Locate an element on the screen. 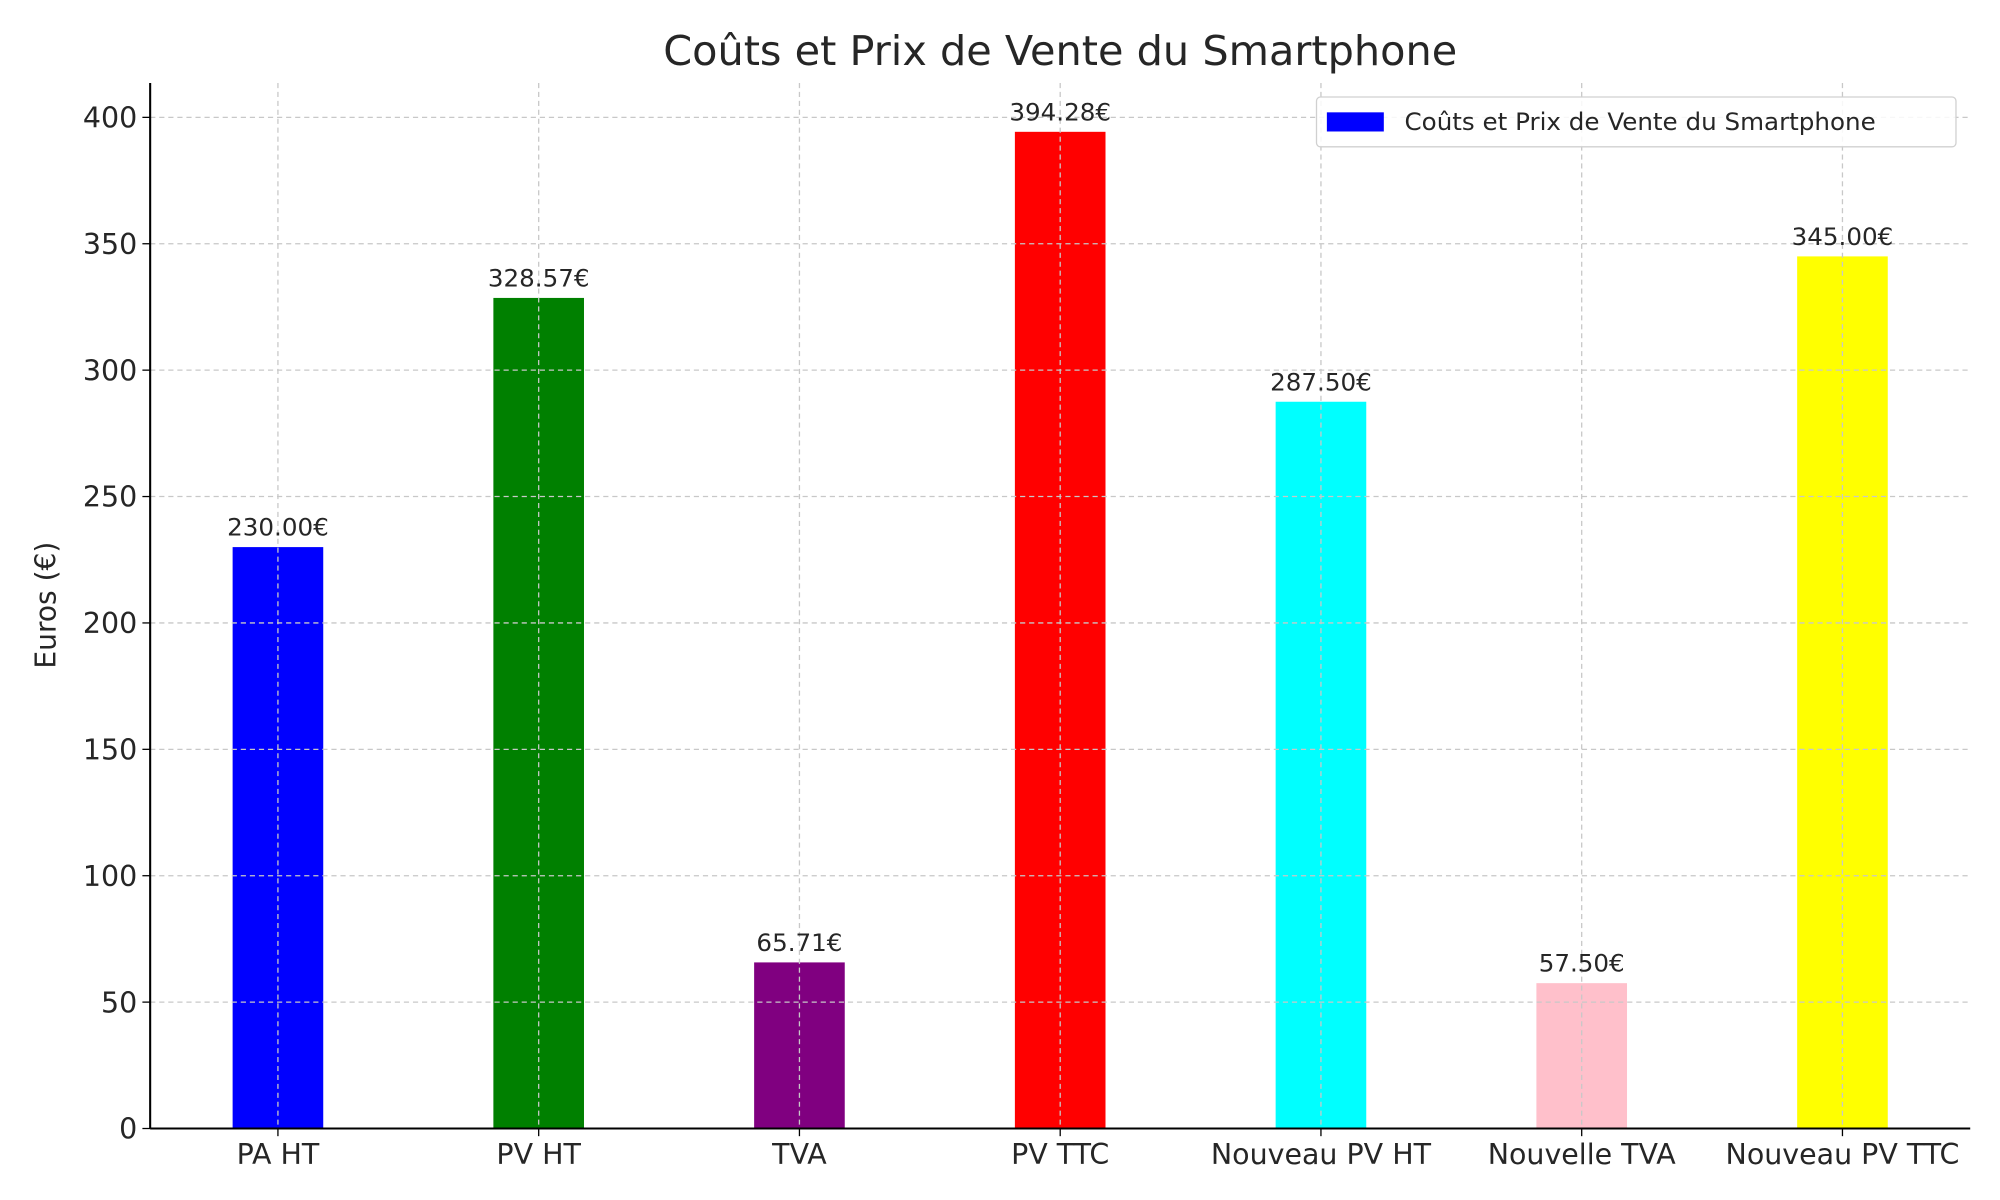 The image size is (2000, 1200). x-tick-label: Nouveau PV TTC is located at coordinates (1843, 1154).